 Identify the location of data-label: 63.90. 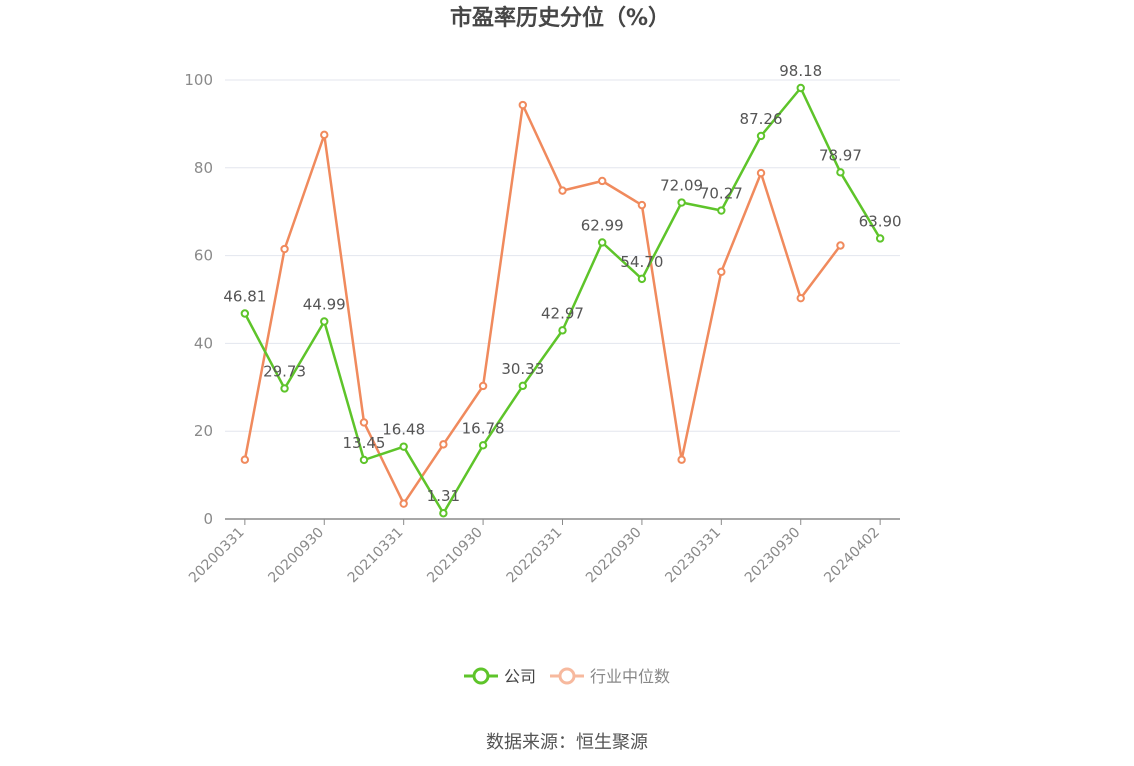
(880, 221).